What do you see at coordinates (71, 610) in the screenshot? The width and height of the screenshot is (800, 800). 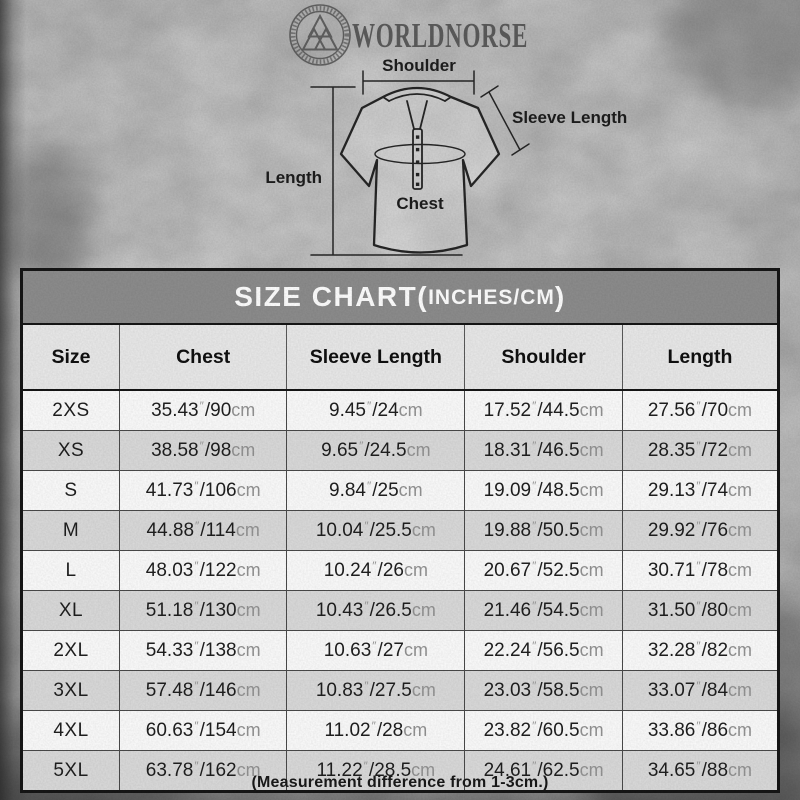 I see `size-cell: XL` at bounding box center [71, 610].